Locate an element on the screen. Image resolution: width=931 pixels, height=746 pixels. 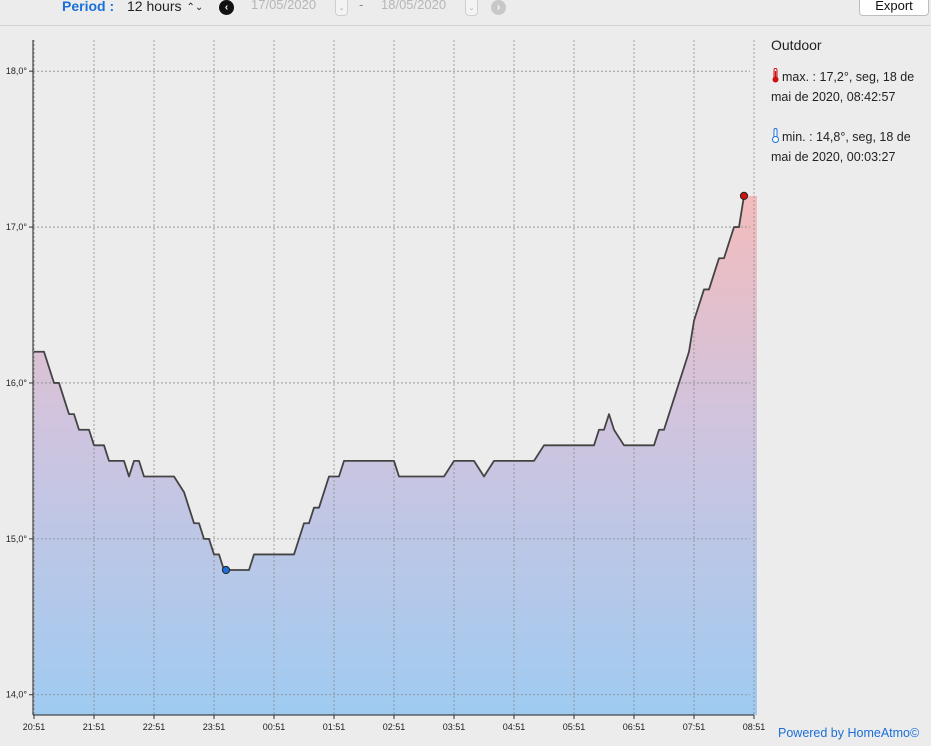
max-point-marker is located at coordinates (744, 195).